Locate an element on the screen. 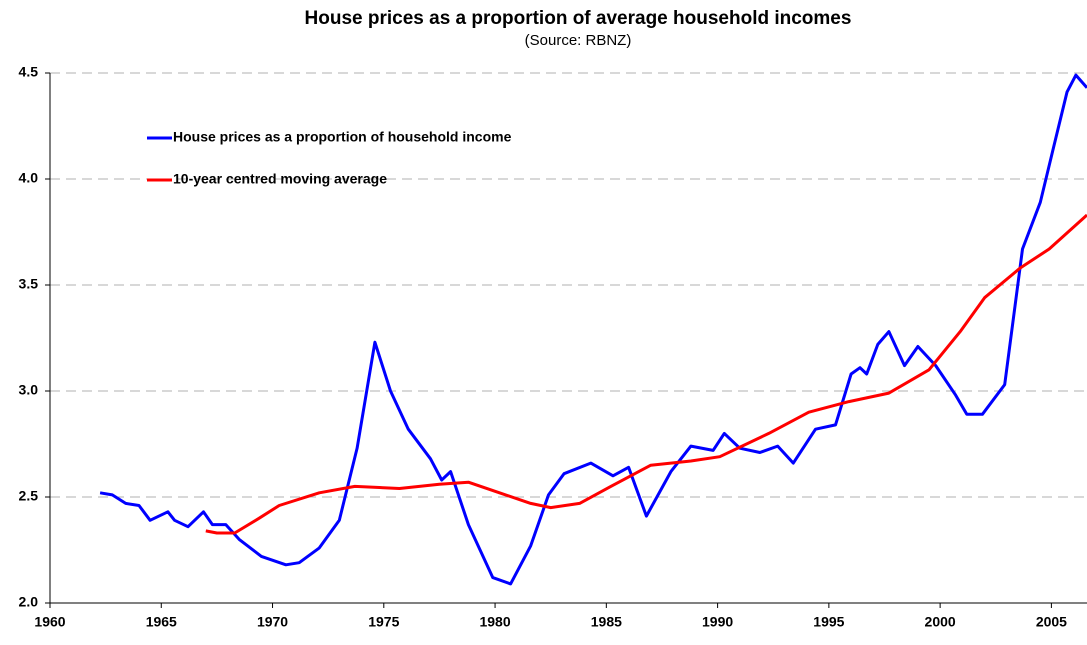 The image size is (1087, 645). x-tick-label: 2005 is located at coordinates (1051, 622).